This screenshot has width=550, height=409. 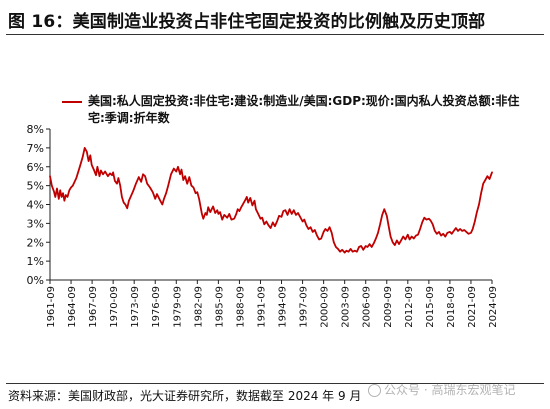 I want to click on y-tick-label: 0%, so click(x=35, y=280).